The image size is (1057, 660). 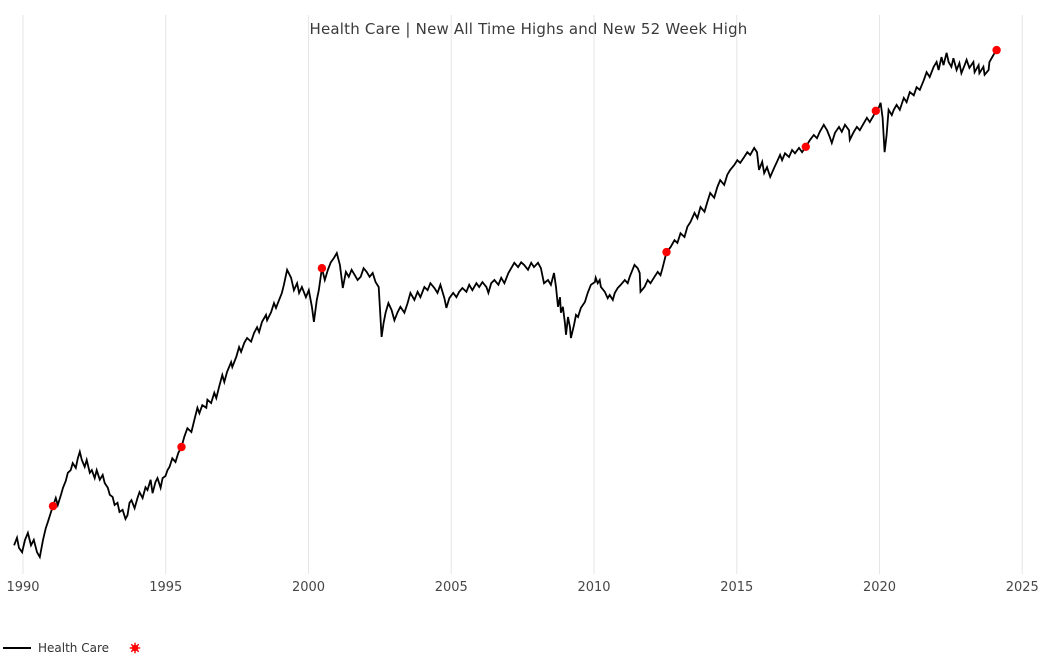 I want to click on x-tick-label: 2025, so click(x=1022, y=587).